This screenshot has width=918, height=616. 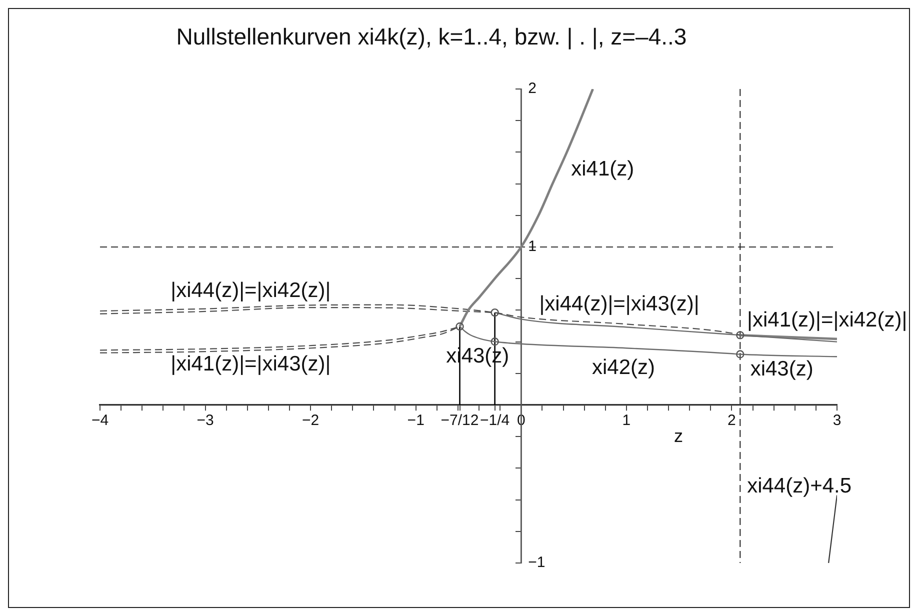 What do you see at coordinates (837, 421) in the screenshot?
I see `x-tick-label: 3` at bounding box center [837, 421].